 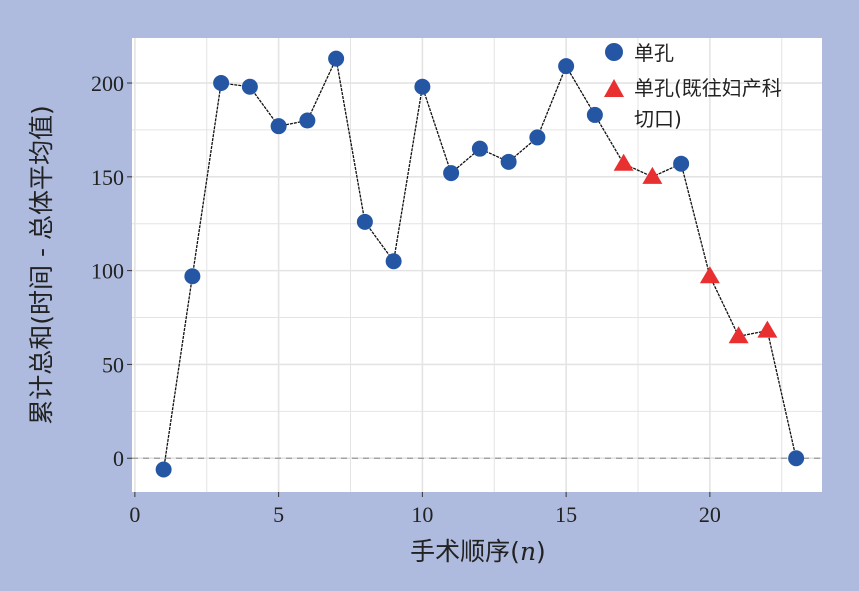 What do you see at coordinates (614, 88) in the screenshot?
I see `legend-marker-triangle` at bounding box center [614, 88].